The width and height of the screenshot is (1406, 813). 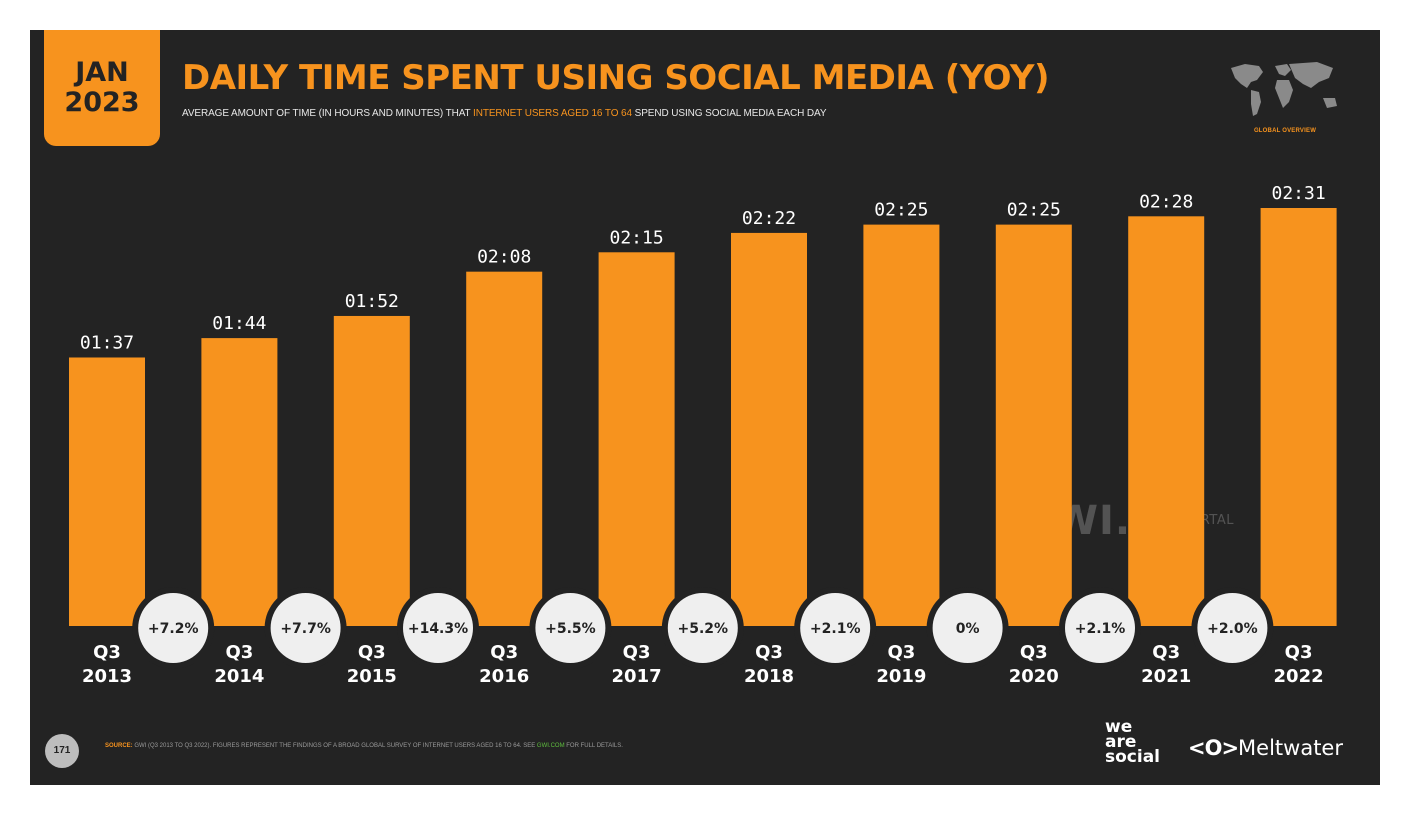 I want to click on category-label-year: 2019, so click(x=901, y=676).